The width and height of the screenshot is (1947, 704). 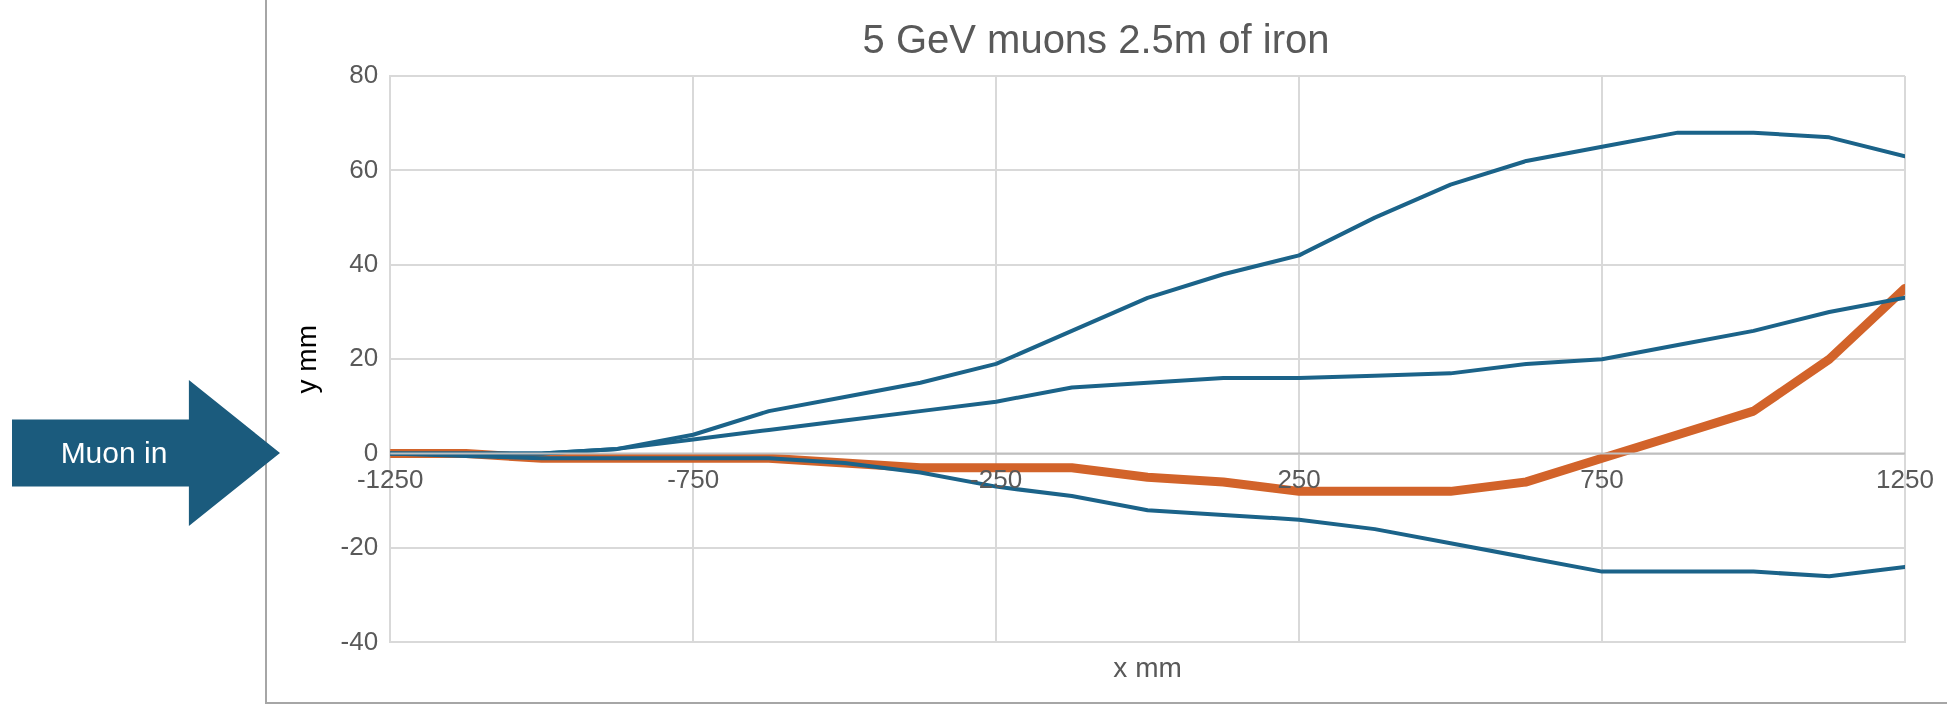 What do you see at coordinates (364, 262) in the screenshot?
I see `y-tick-label: 40` at bounding box center [364, 262].